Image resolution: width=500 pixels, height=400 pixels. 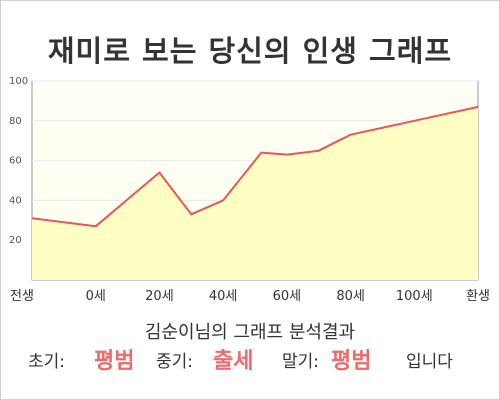 What do you see at coordinates (233, 361) in the screenshot?
I see `middle-value: 출세` at bounding box center [233, 361].